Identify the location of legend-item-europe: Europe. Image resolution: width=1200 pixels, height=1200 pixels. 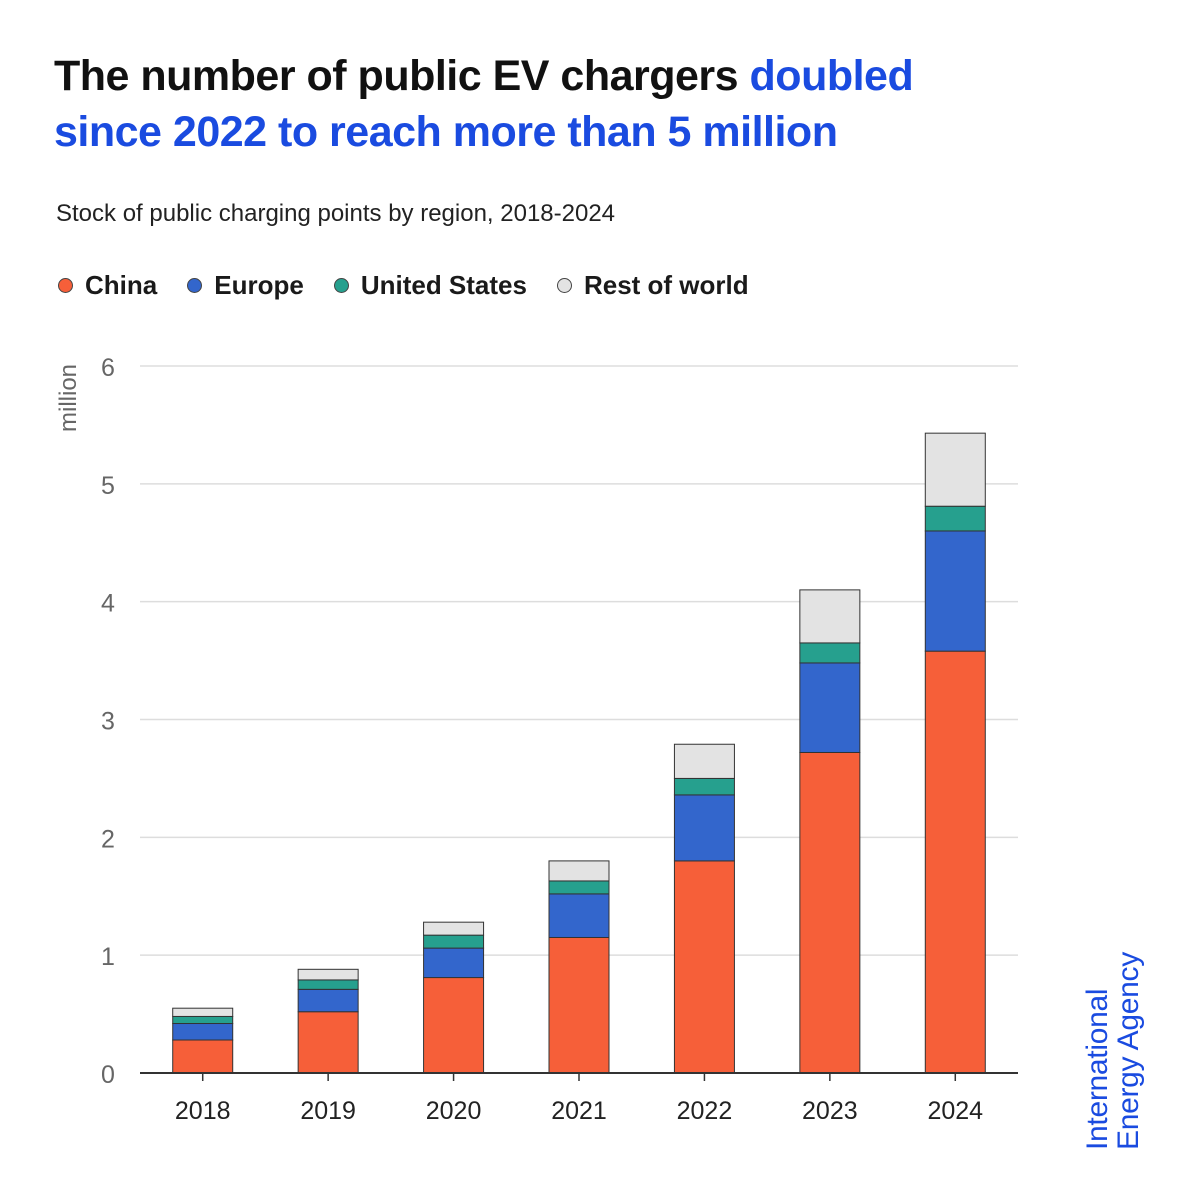
(245, 285).